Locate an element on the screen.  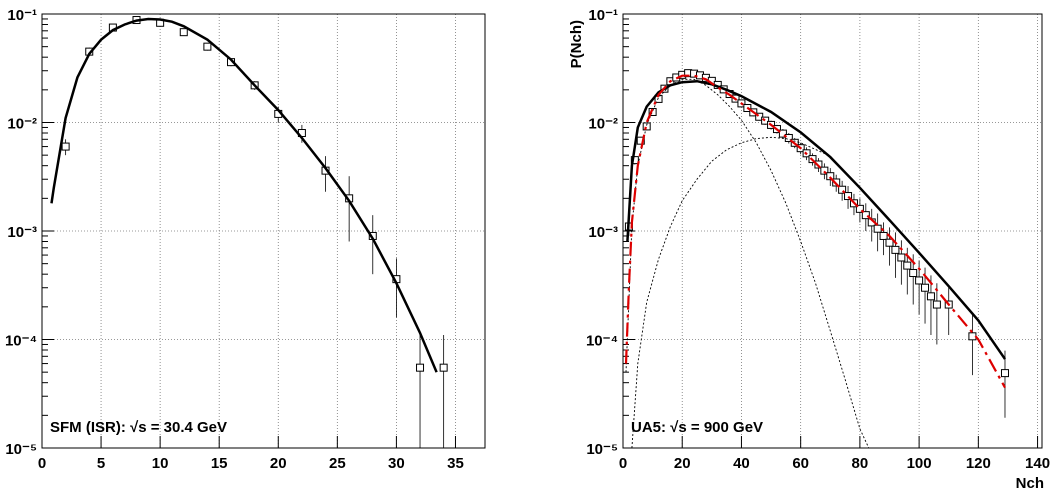
x-tick-label: 10 is located at coordinates (160, 463).